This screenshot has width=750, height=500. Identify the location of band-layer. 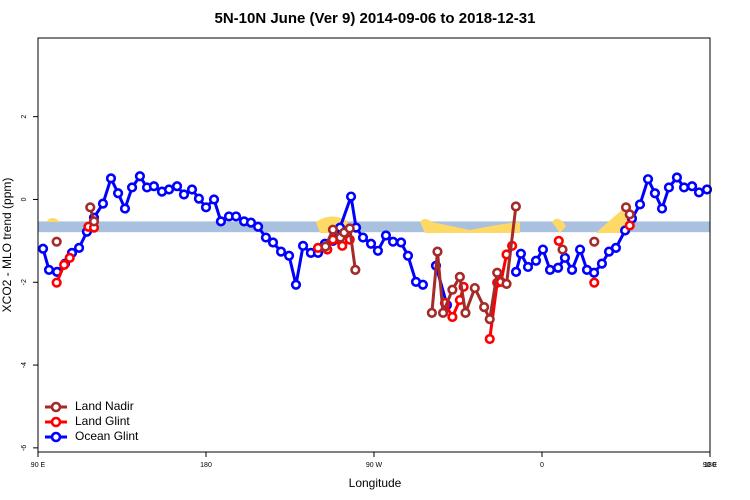
(374, 227).